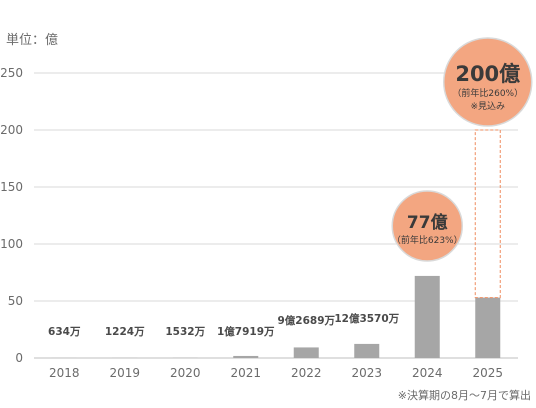  What do you see at coordinates (11, 244) in the screenshot?
I see `y-tick-label: 100` at bounding box center [11, 244].